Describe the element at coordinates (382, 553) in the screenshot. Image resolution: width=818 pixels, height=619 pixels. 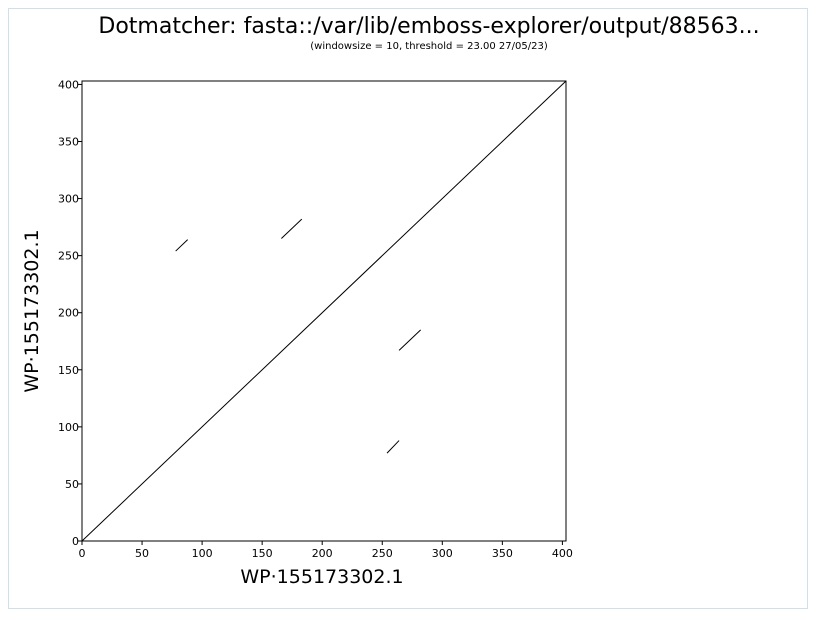
I see `x-tick-label: 250` at that location.